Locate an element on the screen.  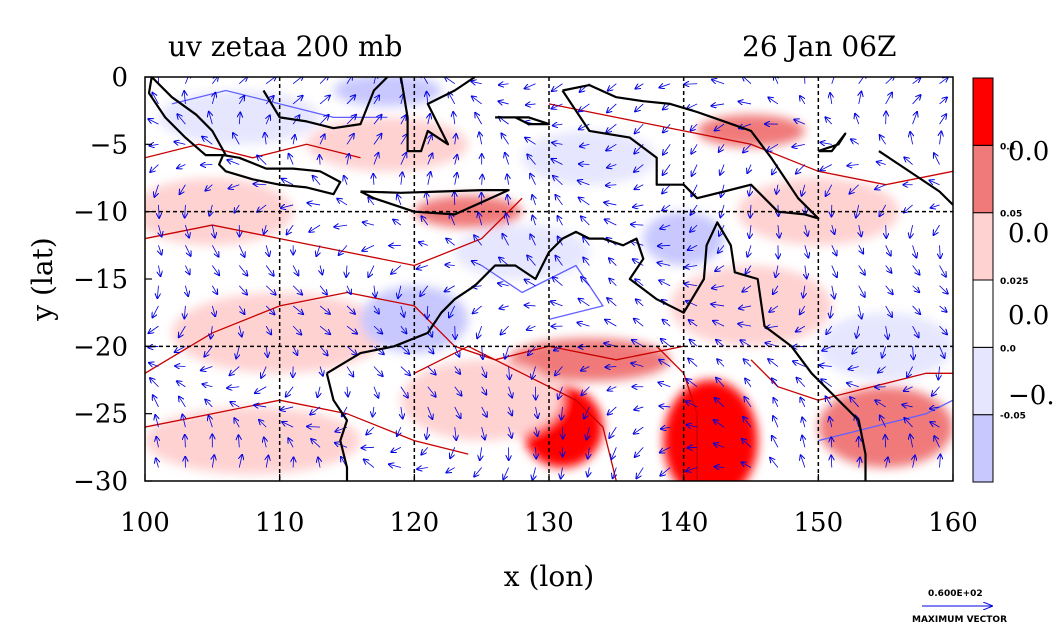
y-tick-label: −20 is located at coordinates (100, 347).